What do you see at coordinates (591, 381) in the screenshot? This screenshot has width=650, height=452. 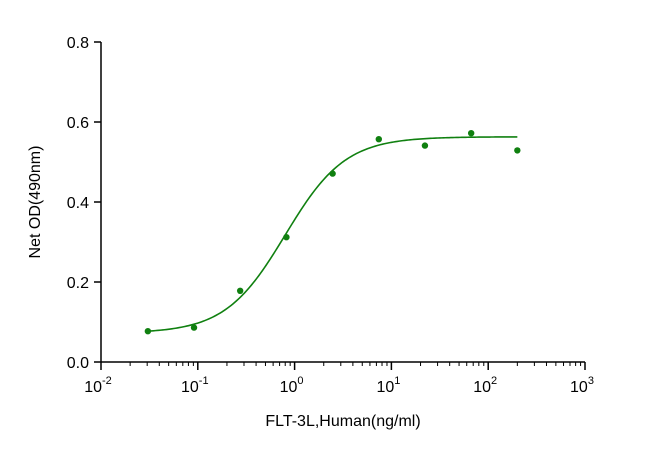 I see `x-tick-label-exponent: 3` at bounding box center [591, 381].